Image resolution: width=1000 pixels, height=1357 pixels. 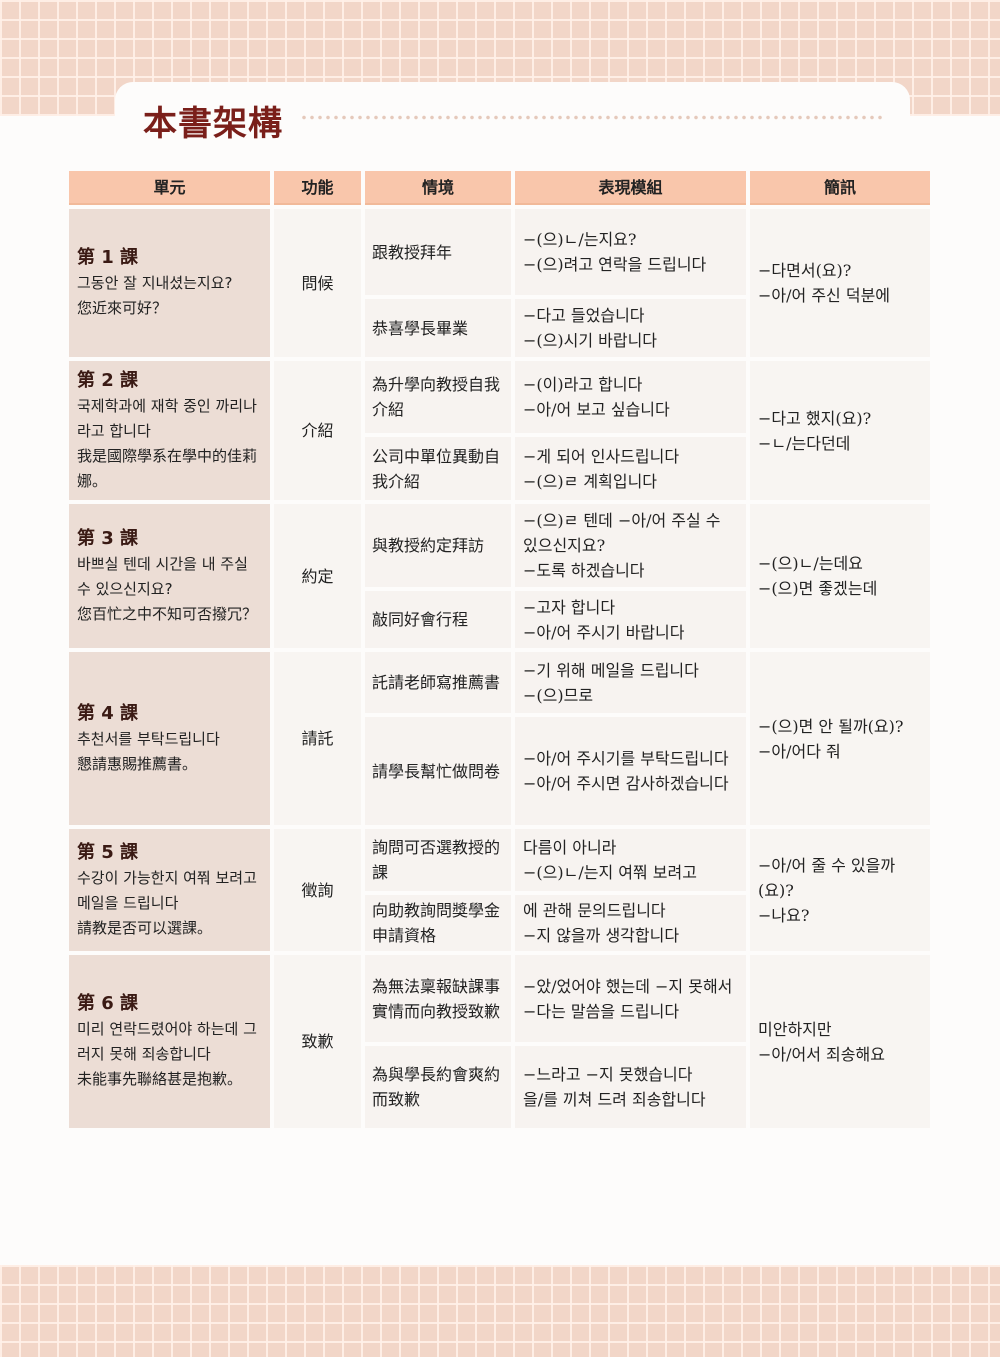 What do you see at coordinates (804, 443) in the screenshot?
I see `note-line: −ㄴ/는다던데` at bounding box center [804, 443].